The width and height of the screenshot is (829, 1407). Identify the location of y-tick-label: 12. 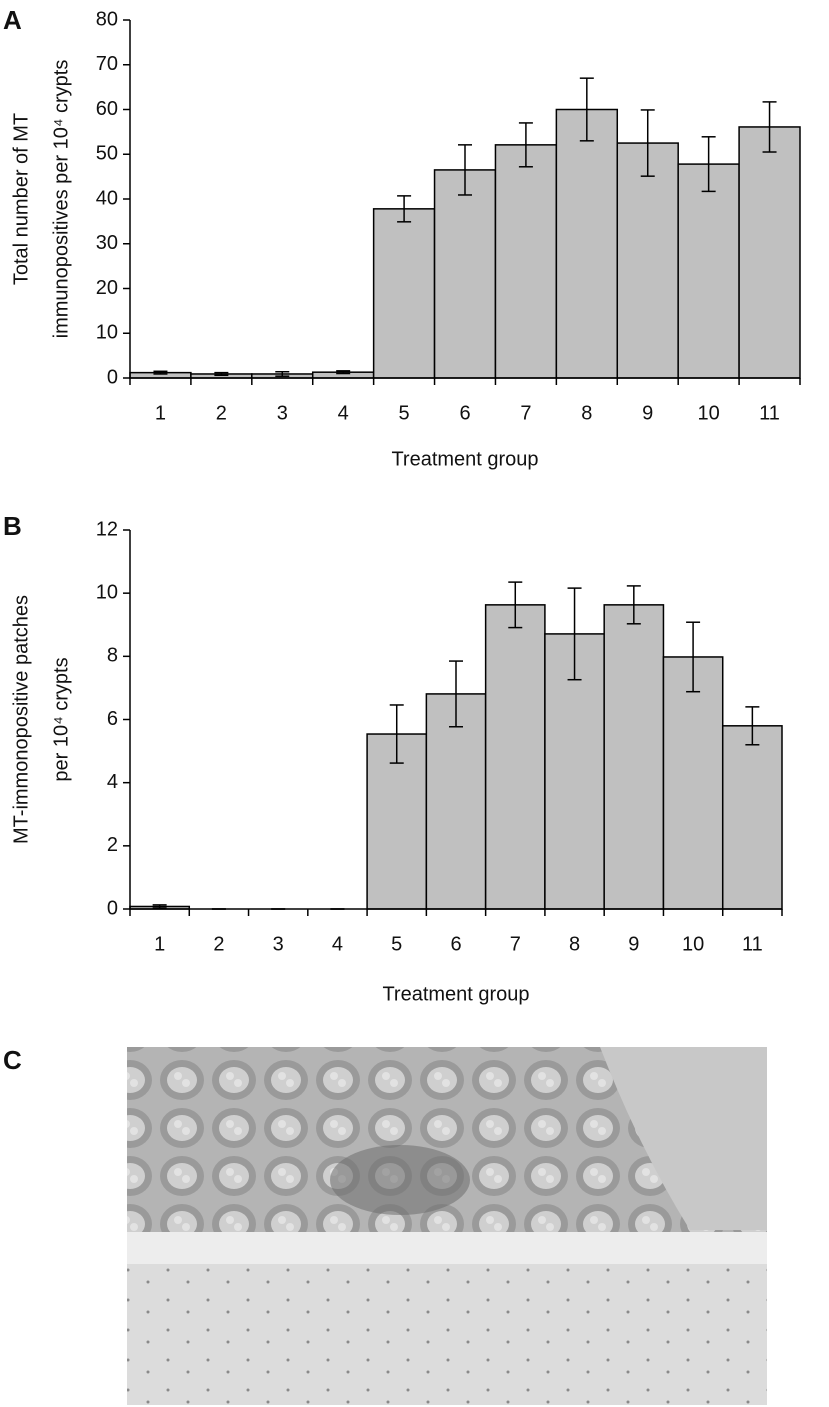
(107, 529).